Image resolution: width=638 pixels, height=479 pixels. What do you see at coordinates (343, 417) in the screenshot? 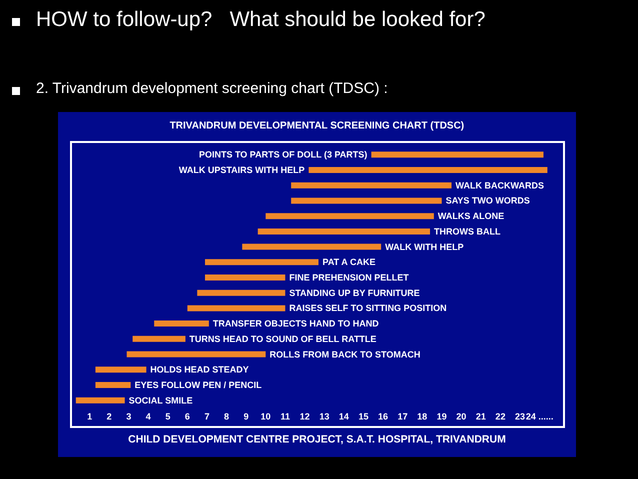
I see `x-tick-label: 14` at bounding box center [343, 417].